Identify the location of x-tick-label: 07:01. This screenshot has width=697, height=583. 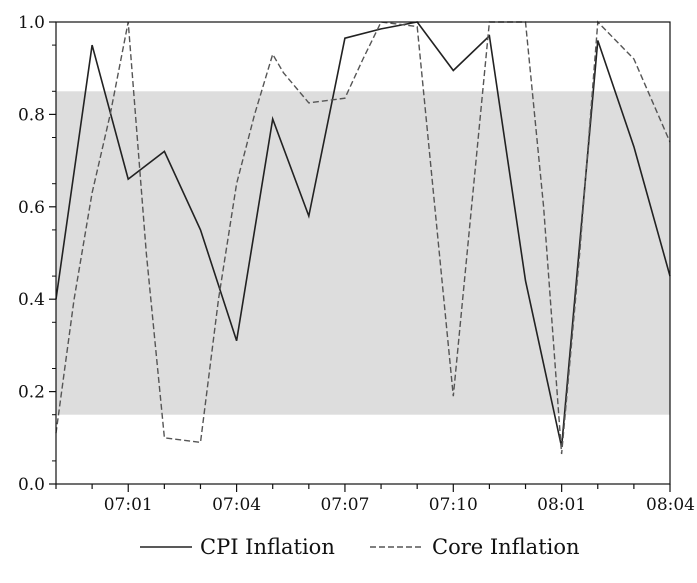
(128, 505).